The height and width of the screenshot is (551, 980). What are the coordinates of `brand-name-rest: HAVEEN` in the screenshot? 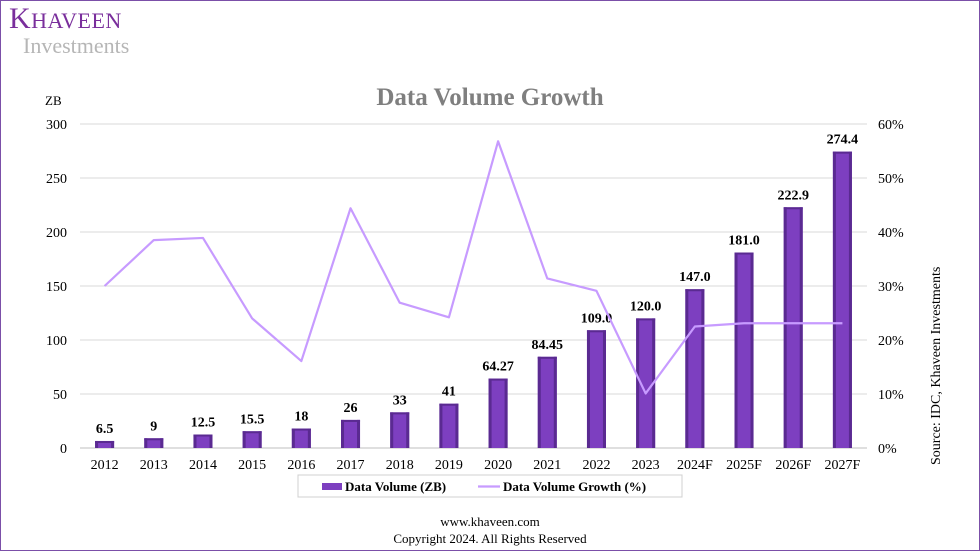 It's located at (76, 20).